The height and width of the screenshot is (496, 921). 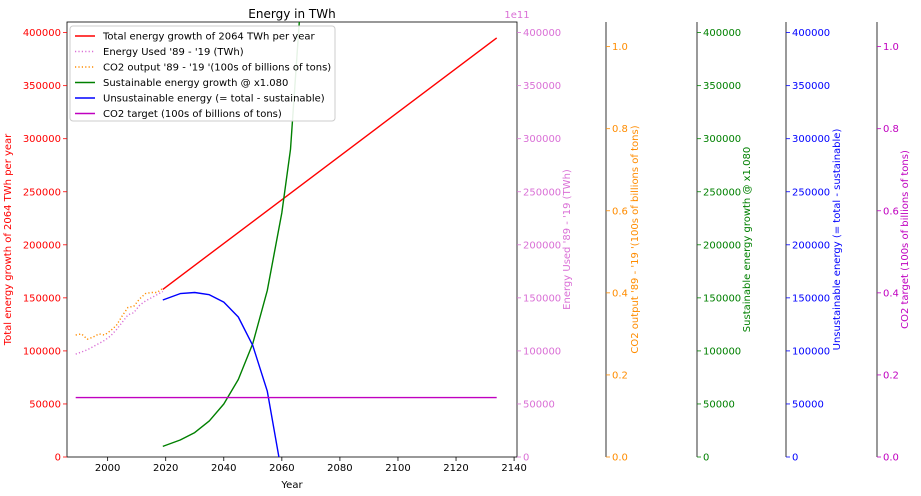 What do you see at coordinates (513, 468) in the screenshot?
I see `x-tick-label: 2140` at bounding box center [513, 468].